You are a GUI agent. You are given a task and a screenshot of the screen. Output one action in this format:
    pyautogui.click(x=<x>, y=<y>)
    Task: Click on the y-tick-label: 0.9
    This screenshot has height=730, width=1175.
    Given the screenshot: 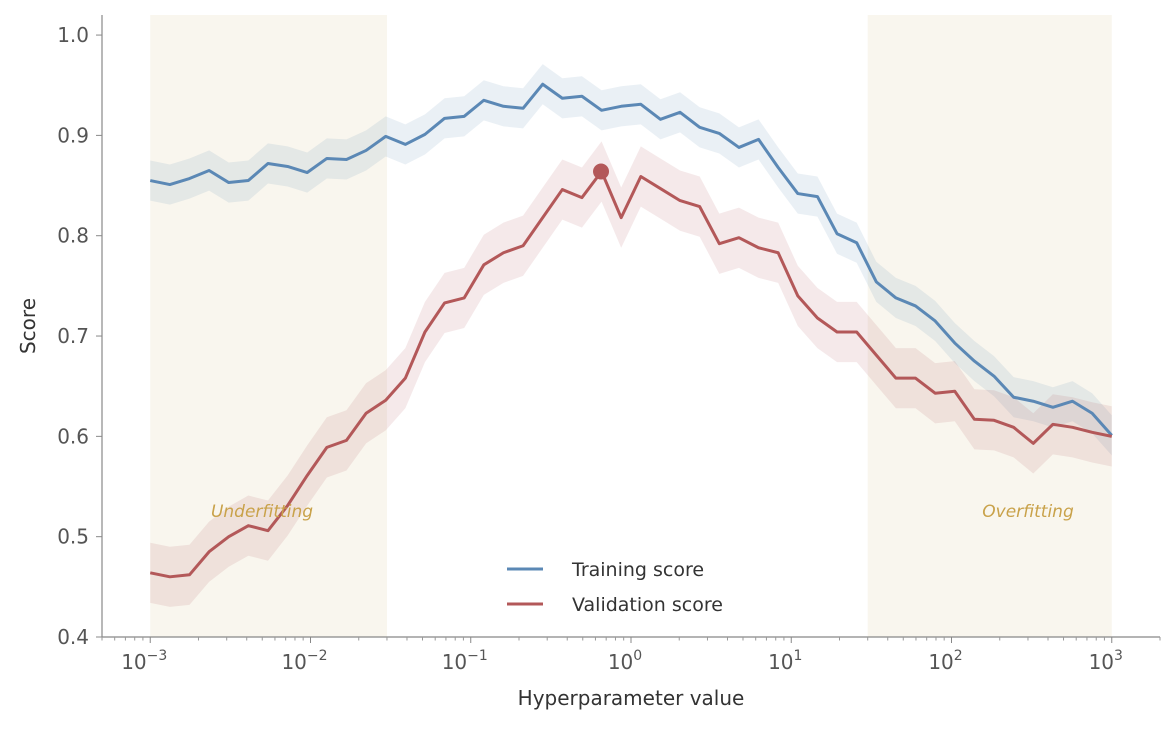 What is the action you would take?
    pyautogui.click(x=73, y=135)
    